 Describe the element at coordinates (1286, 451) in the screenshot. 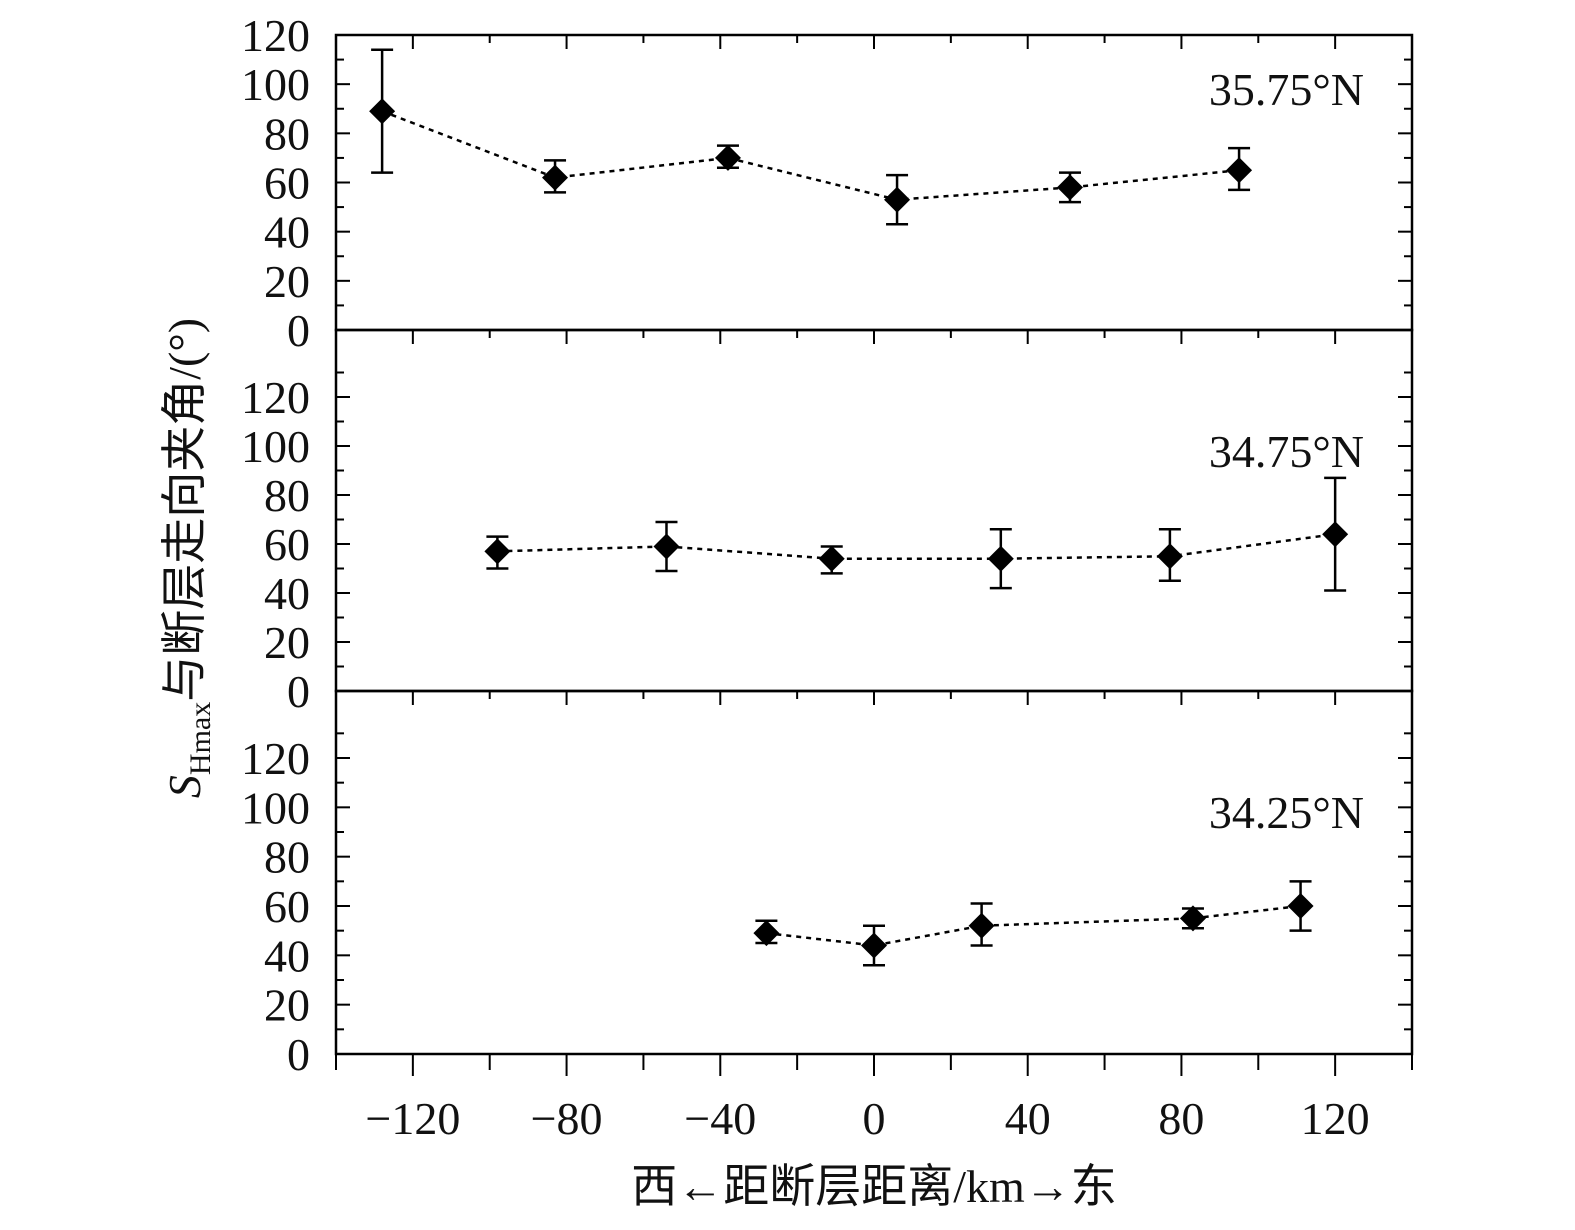

I see `panel-latitude-label: 34.75°N` at that location.